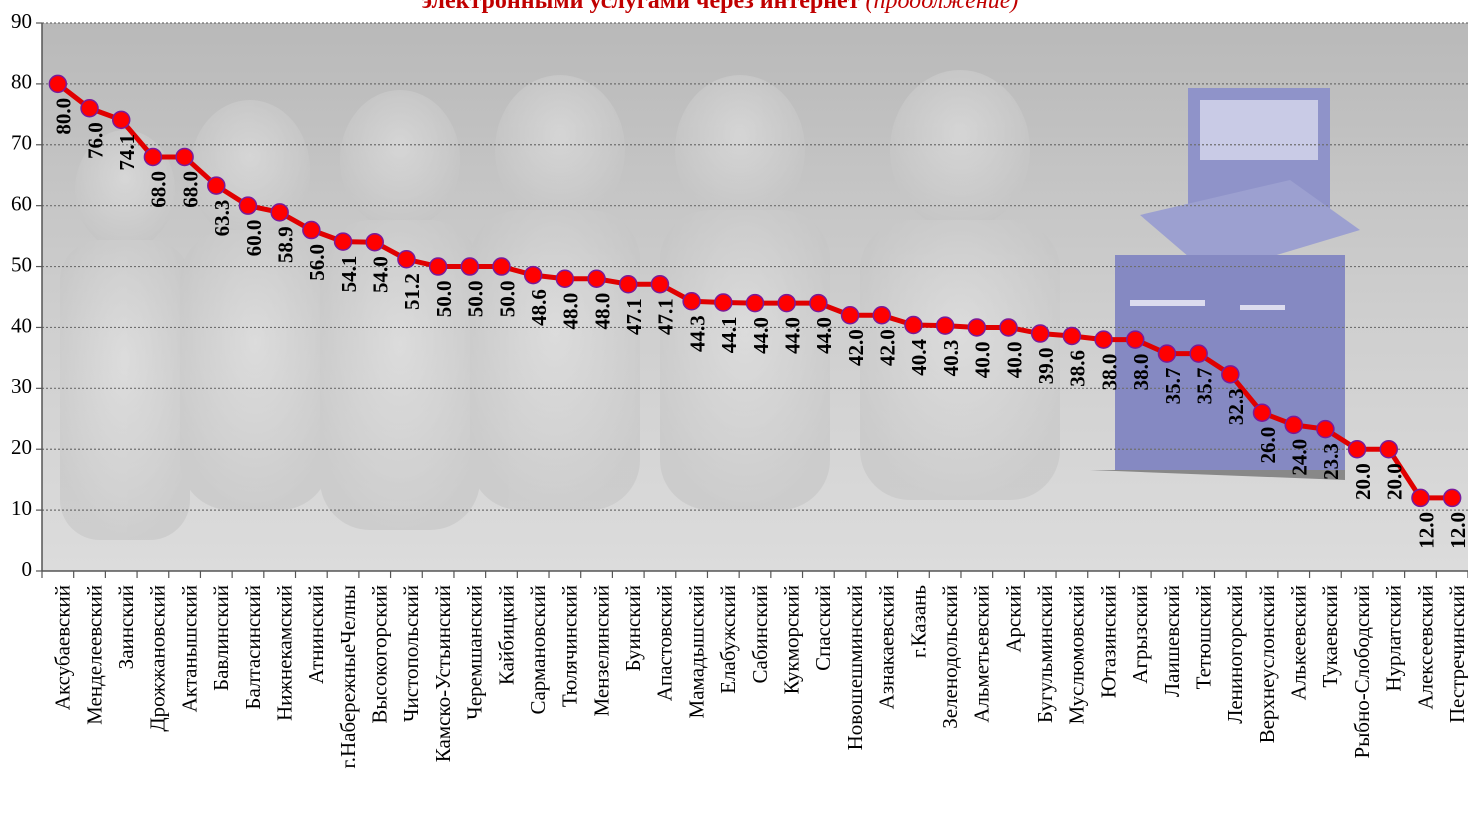 Image resolution: width=1468 pixels, height=834 pixels. I want to click on data-label: 39.0, so click(1046, 366).